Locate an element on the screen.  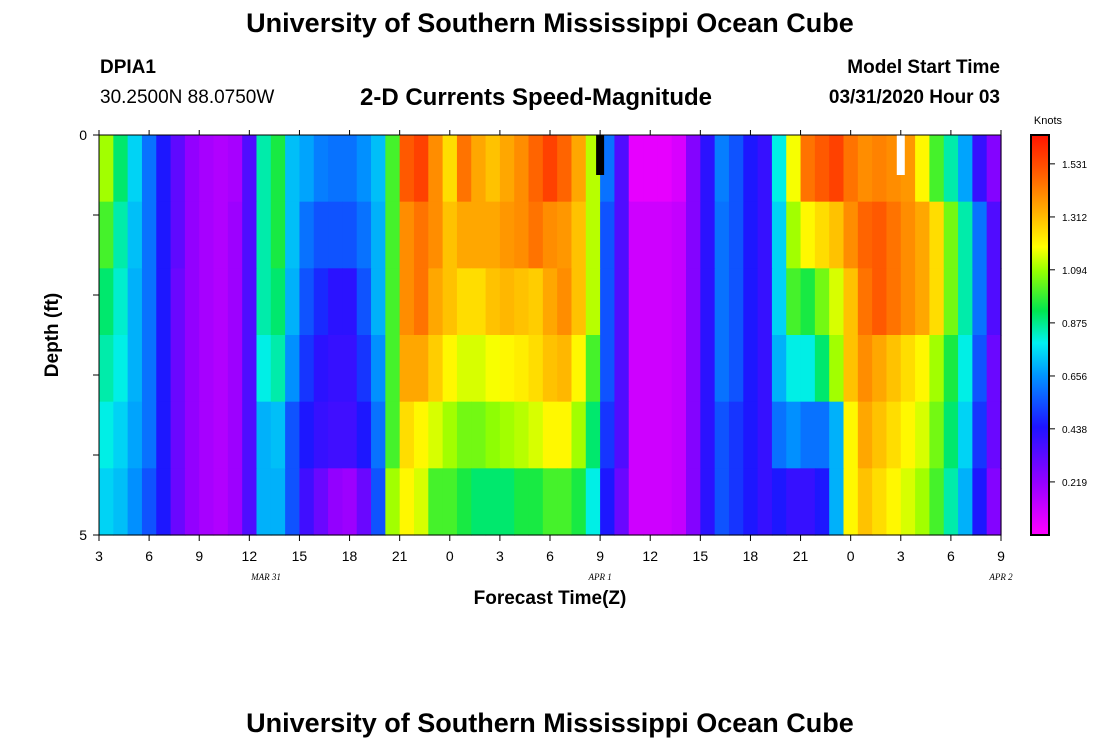
colorbar-tick-label: 1.094 is located at coordinates (1074, 271).